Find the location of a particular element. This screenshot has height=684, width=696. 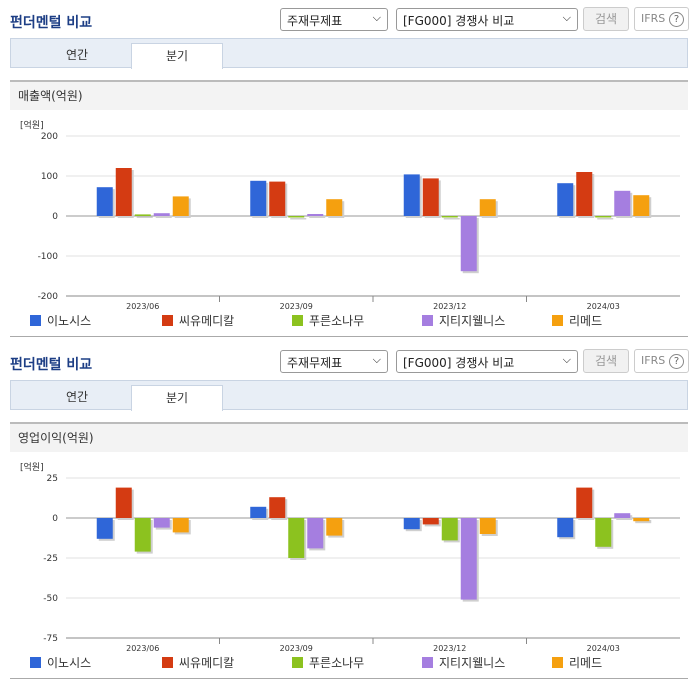

ifrs-label: IFRS is located at coordinates (653, 18).